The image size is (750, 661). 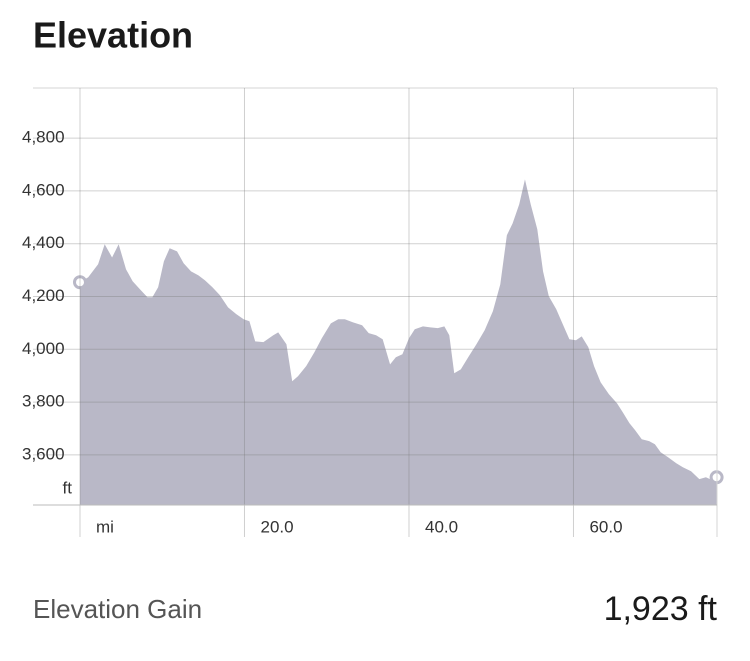 What do you see at coordinates (80, 282) in the screenshot?
I see `endpoint-marker` at bounding box center [80, 282].